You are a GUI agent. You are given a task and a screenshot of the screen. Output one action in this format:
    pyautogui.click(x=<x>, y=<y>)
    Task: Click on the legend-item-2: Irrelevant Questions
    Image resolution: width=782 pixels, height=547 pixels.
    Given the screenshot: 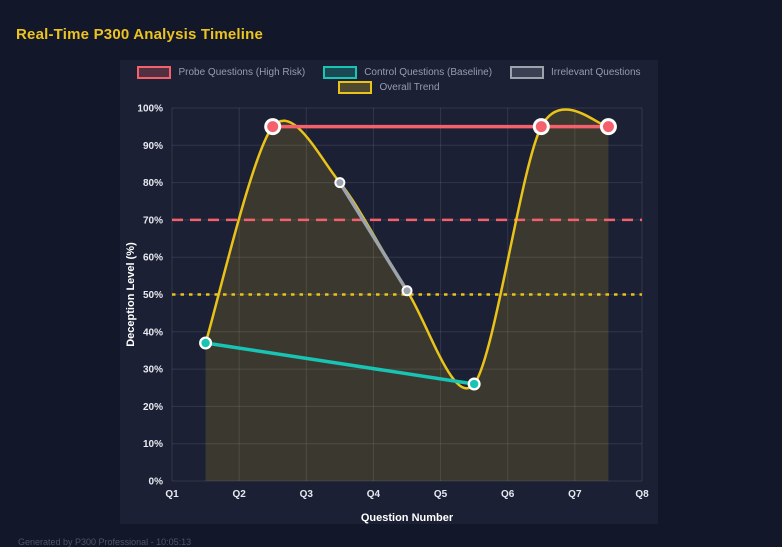 What is the action you would take?
    pyautogui.click(x=575, y=72)
    